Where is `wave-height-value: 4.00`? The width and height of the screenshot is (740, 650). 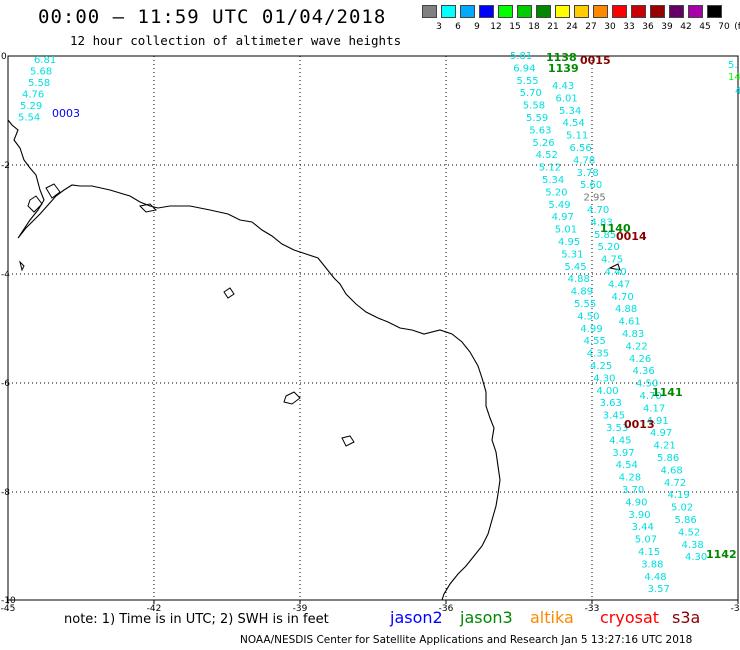
wave-height-value: 4.00 is located at coordinates (607, 391).